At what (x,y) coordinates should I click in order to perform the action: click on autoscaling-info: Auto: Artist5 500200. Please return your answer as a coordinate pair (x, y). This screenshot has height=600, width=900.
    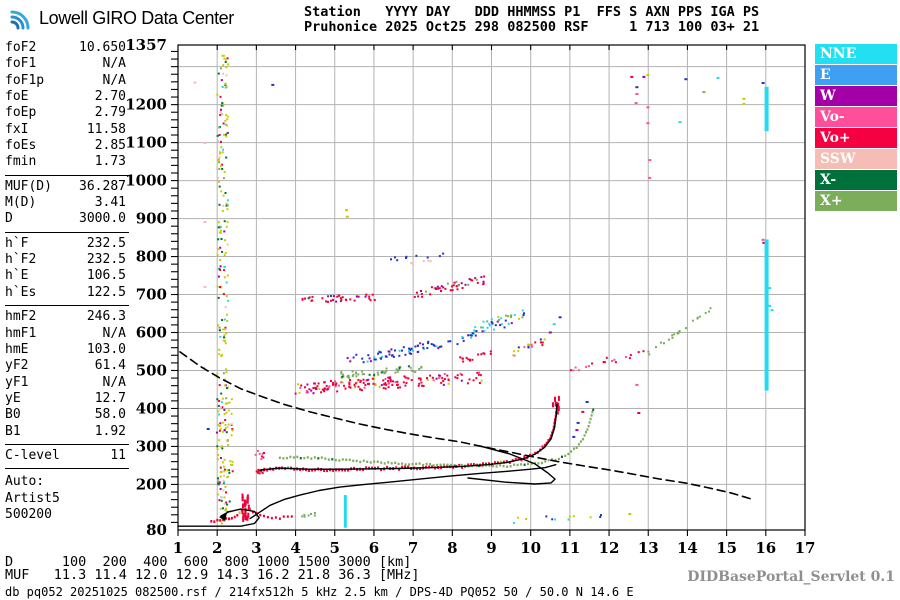
    Looking at the image, I should click on (65, 498).